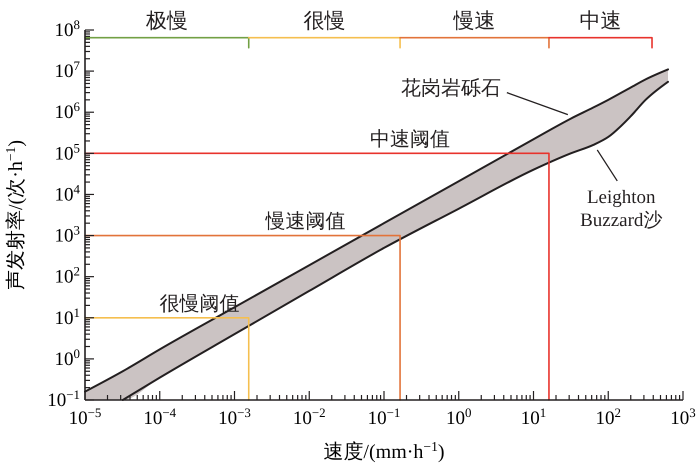 This screenshot has height=470, width=700. I want to click on y-tick-label: 10$^{5}$, so click(67, 152).